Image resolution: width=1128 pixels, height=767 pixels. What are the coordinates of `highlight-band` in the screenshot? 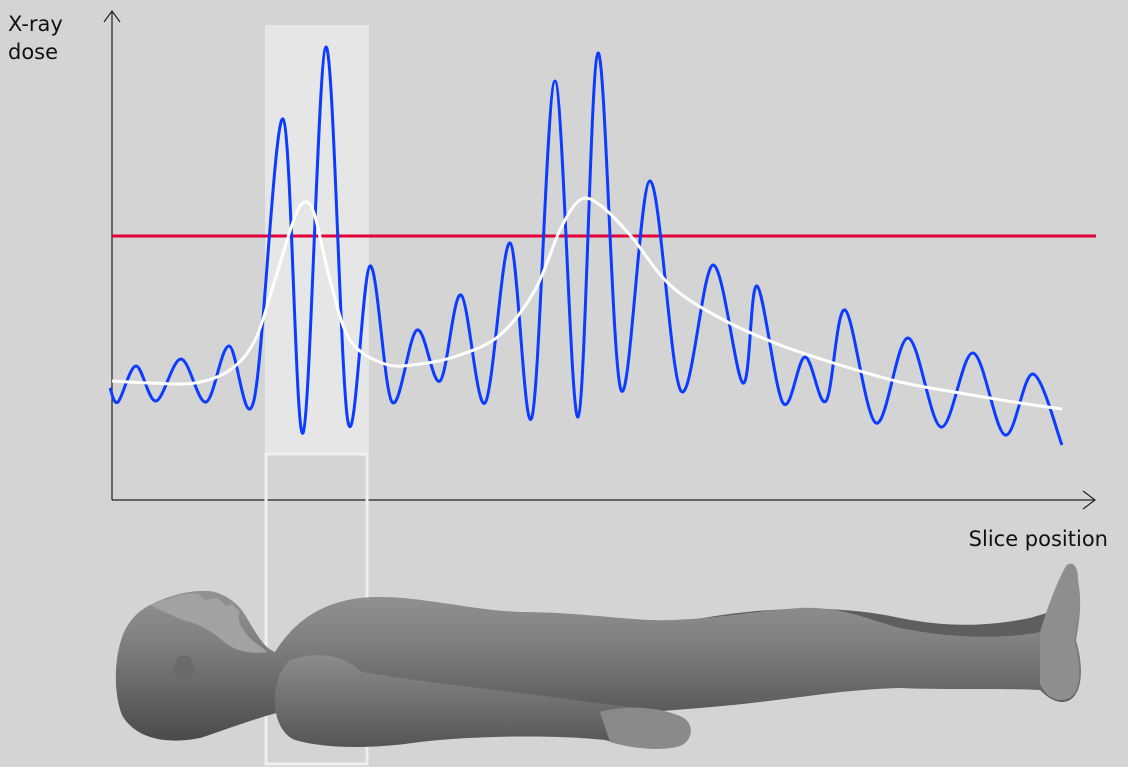 It's located at (317, 239).